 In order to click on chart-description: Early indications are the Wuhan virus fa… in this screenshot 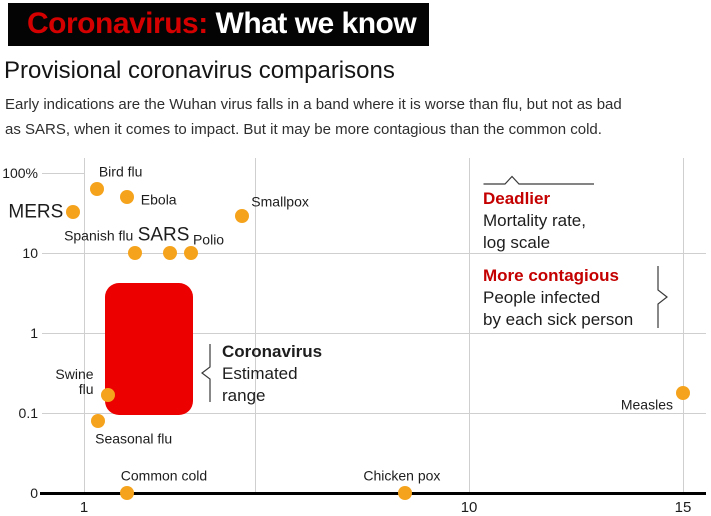, I will do `click(313, 117)`.